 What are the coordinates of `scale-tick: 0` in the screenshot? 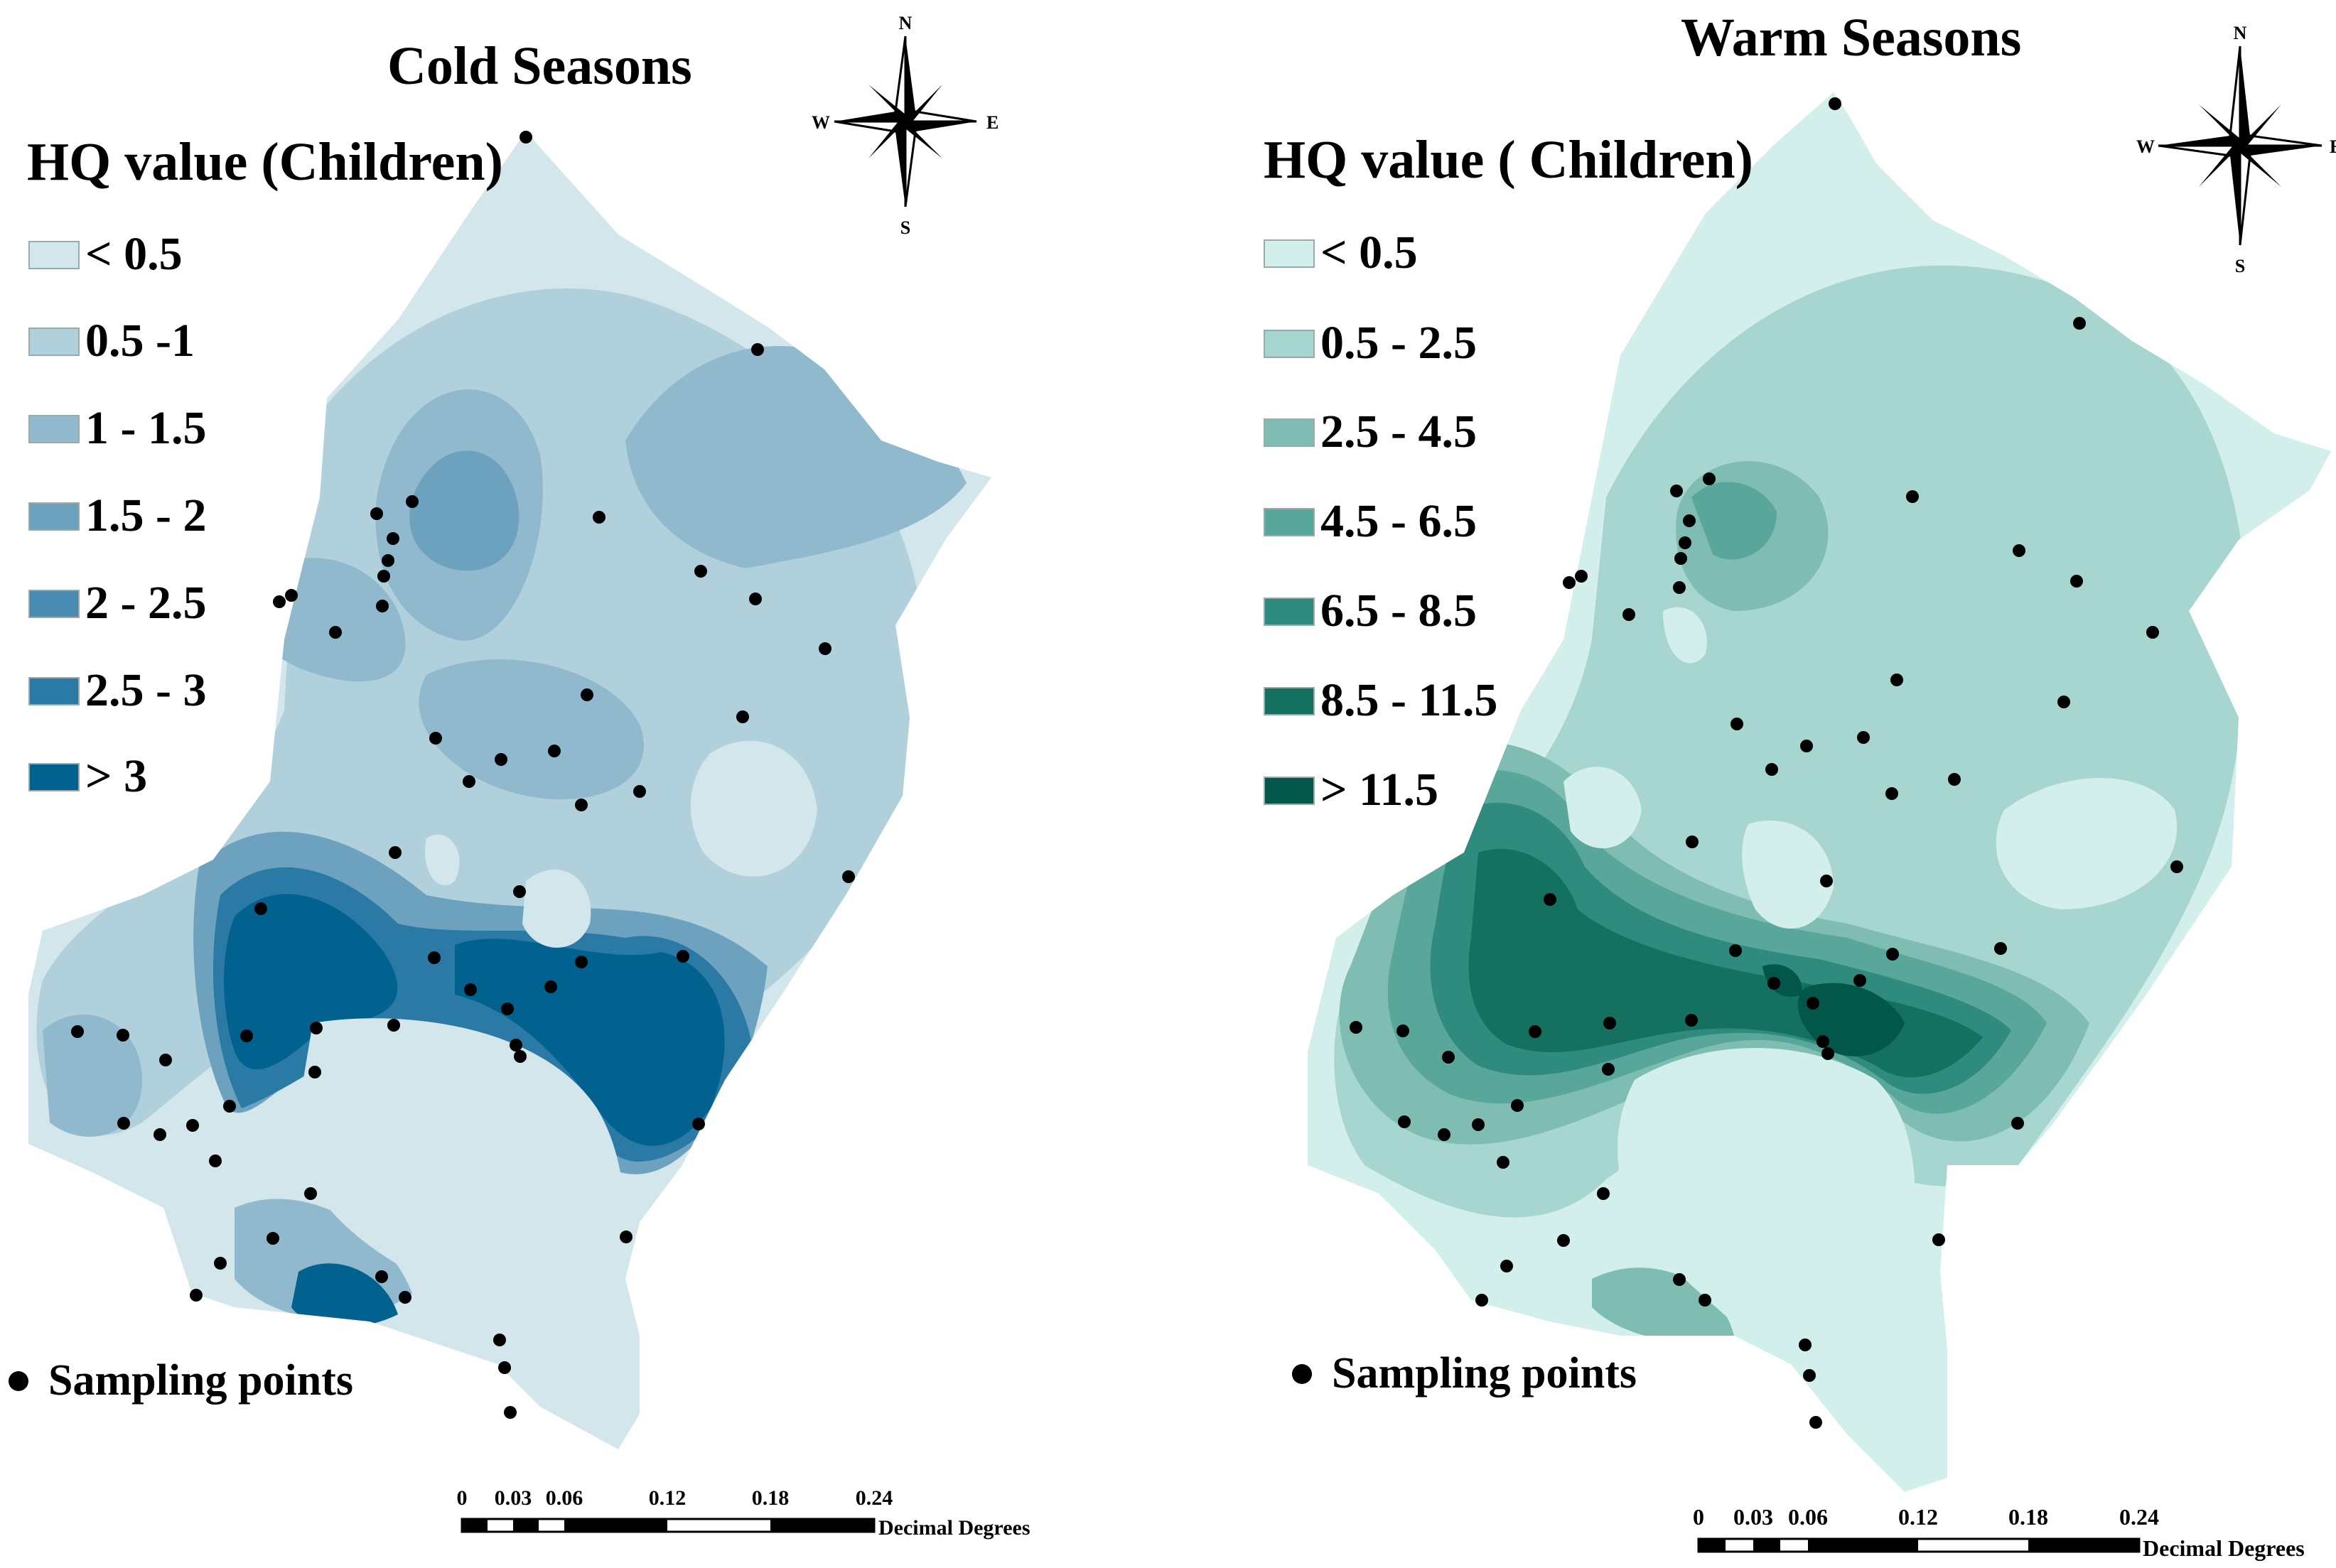 It's located at (1698, 1517).